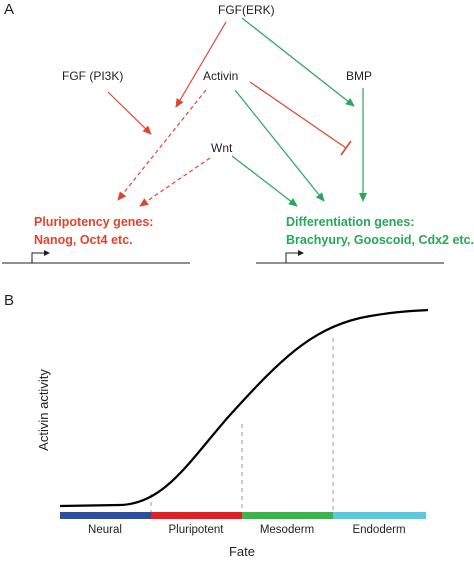 This screenshot has width=474, height=562. I want to click on activin-label: Activin, so click(220, 76).